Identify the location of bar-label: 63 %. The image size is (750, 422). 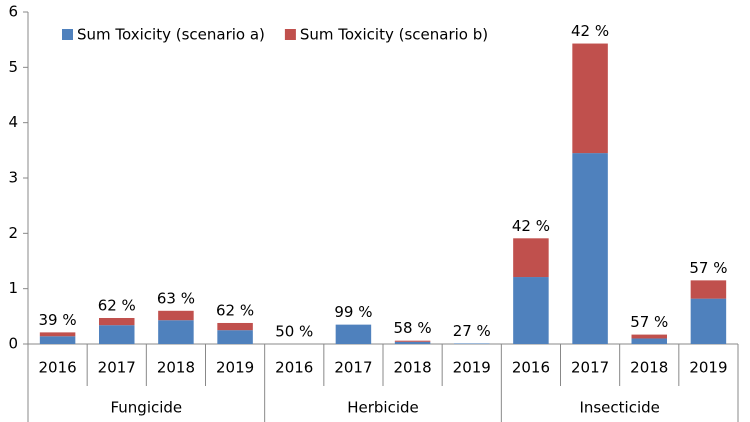
(176, 298).